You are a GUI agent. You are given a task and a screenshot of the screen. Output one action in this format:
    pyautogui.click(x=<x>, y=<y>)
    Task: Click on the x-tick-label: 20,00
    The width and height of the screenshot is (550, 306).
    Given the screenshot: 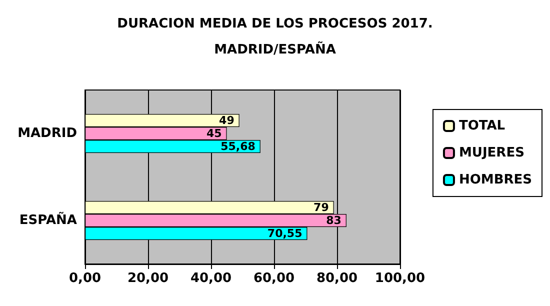 What is the action you would take?
    pyautogui.click(x=148, y=278)
    